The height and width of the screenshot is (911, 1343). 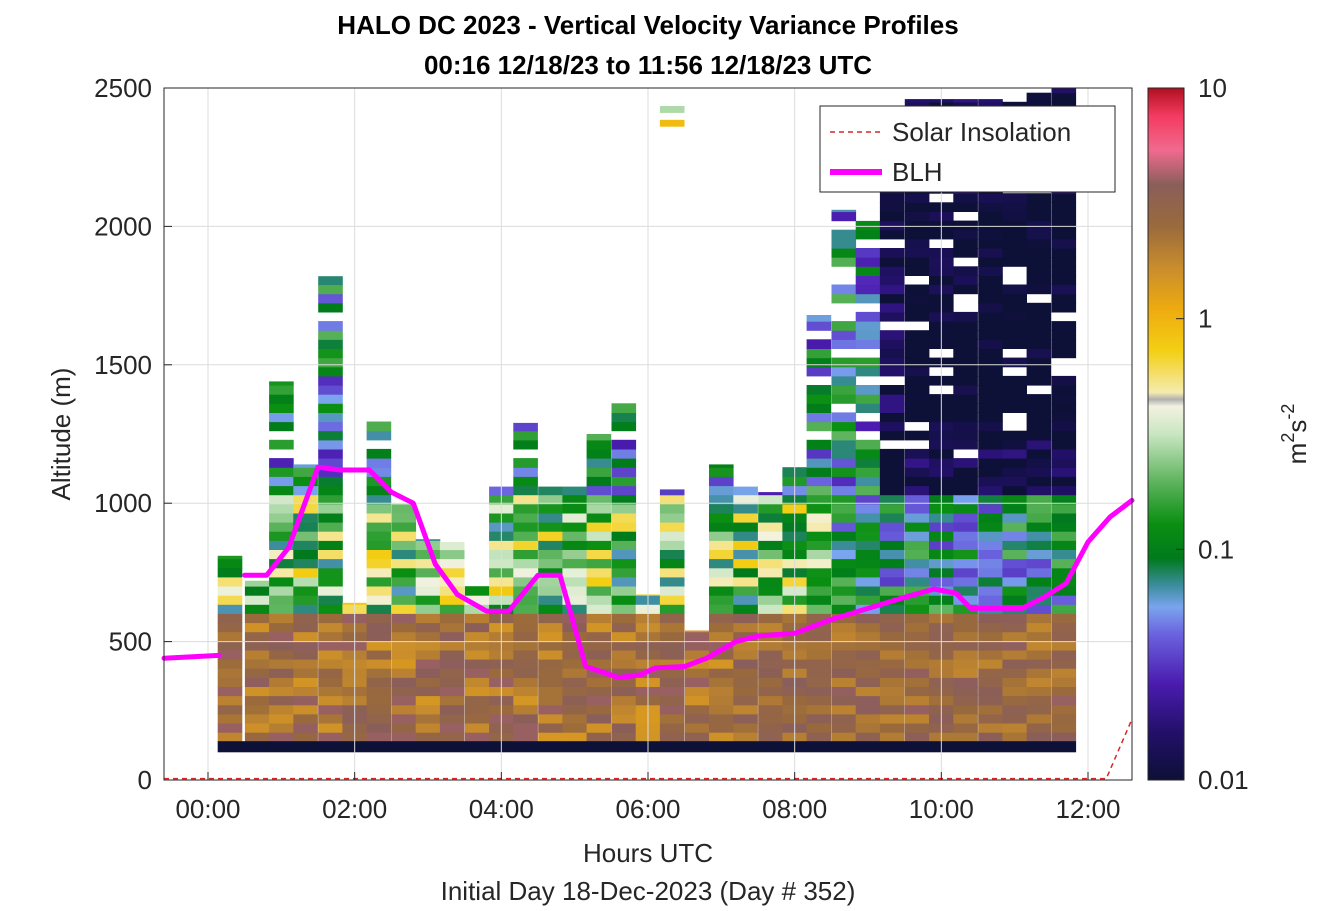 What do you see at coordinates (1087, 809) in the screenshot?
I see `x-tick-label: 12:00` at bounding box center [1087, 809].